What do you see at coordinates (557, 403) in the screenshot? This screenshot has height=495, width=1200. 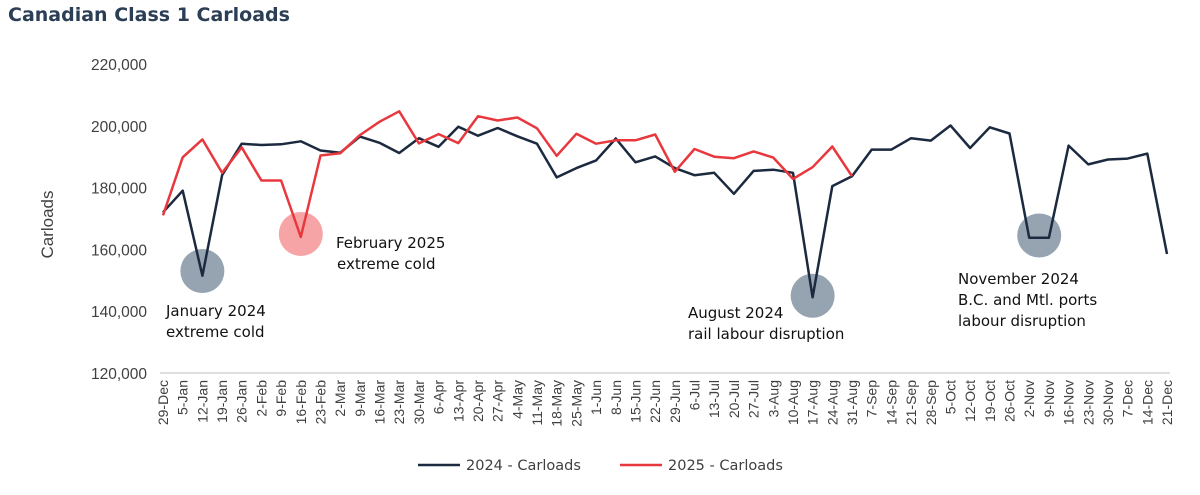 I see `x-tick-label: 18-May` at bounding box center [557, 403].